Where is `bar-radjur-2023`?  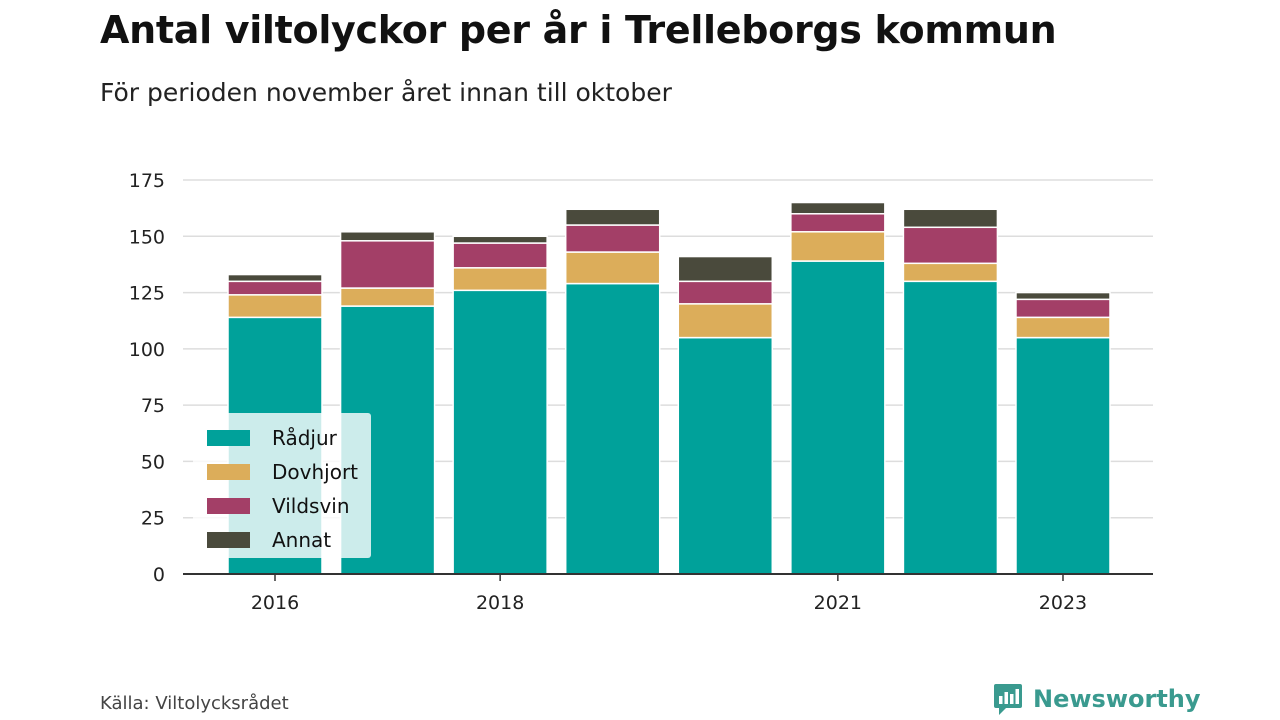
bar-radjur-2023 is located at coordinates (1063, 455).